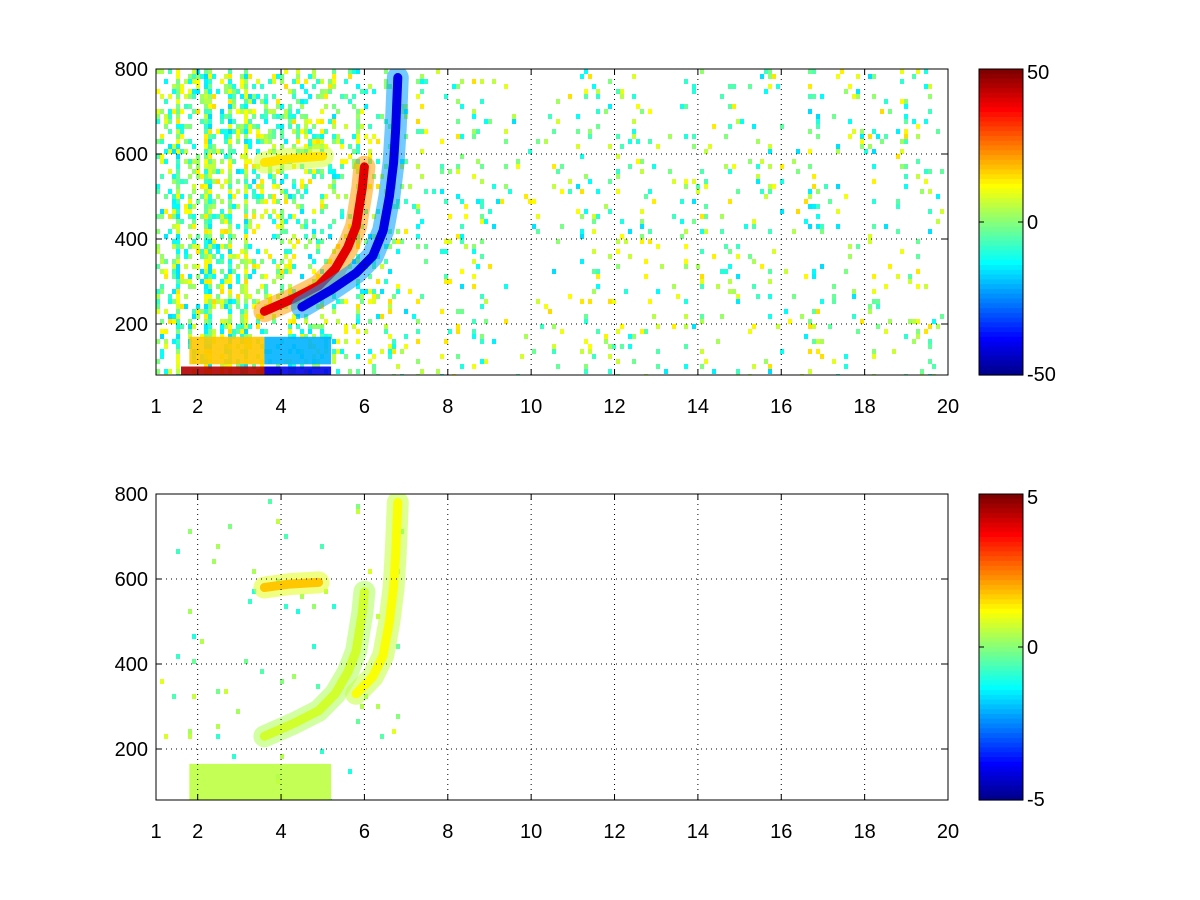 This screenshot has width=1200, height=900. I want to click on colorbar-tick-label: 5, so click(1032, 498).